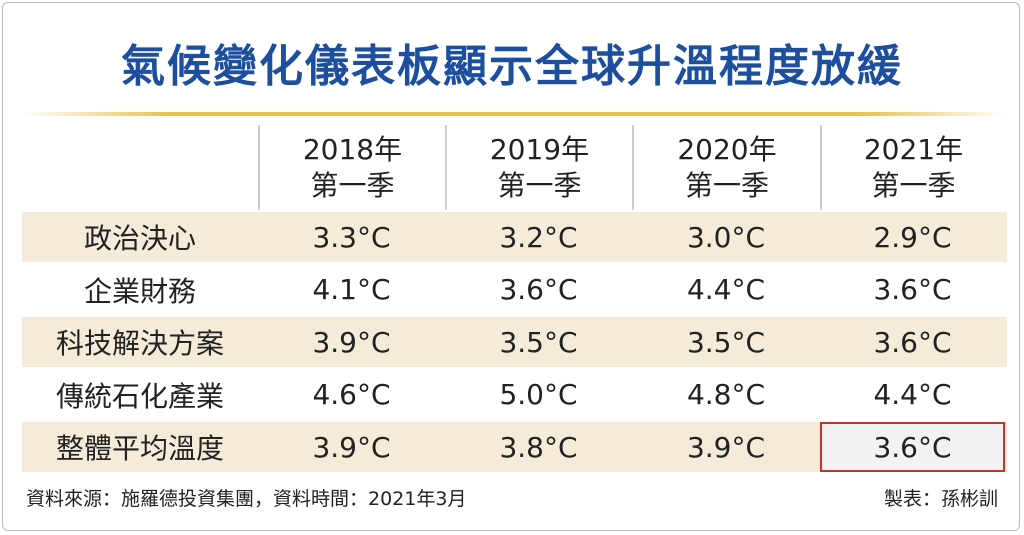 Image resolution: width=1024 pixels, height=535 pixels. I want to click on value-cell: 3.3°C, so click(351, 237).